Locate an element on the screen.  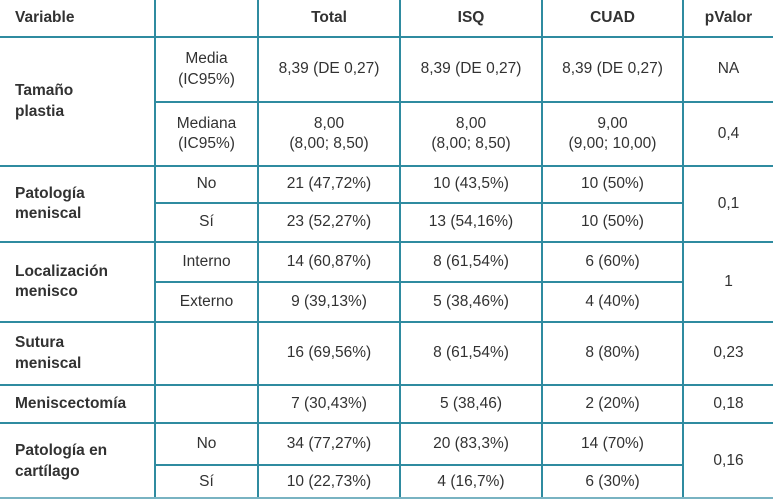
col-header-isq: ISQ is located at coordinates (471, 19).